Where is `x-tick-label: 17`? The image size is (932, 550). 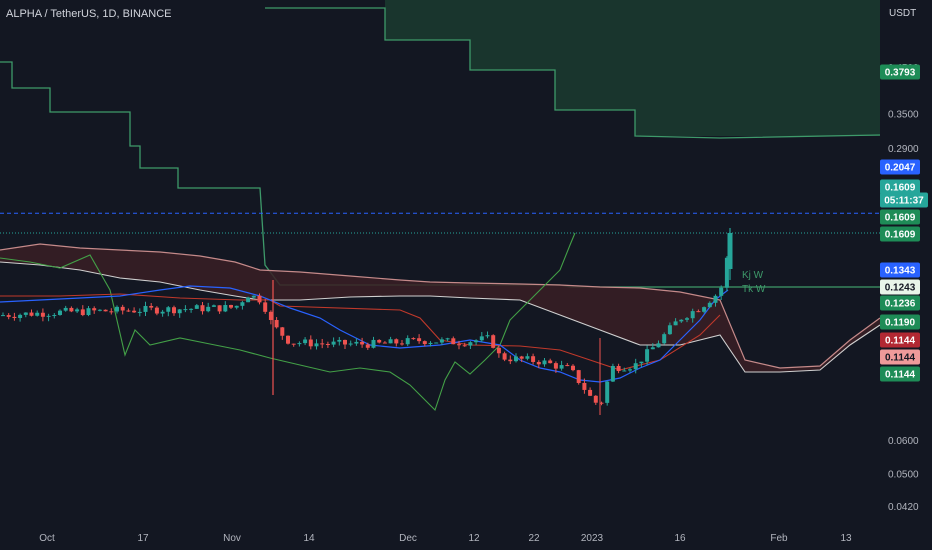
x-tick-label: 17 is located at coordinates (143, 538).